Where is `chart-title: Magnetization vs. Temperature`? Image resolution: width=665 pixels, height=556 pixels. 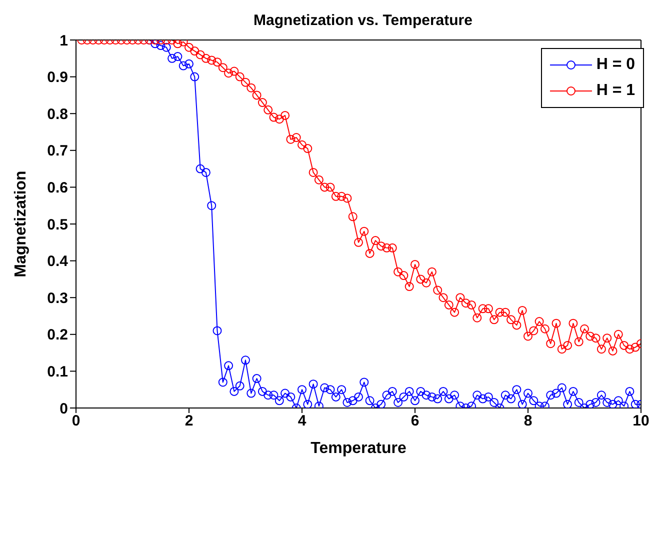
chart-title: Magnetization vs. Temperature is located at coordinates (363, 20).